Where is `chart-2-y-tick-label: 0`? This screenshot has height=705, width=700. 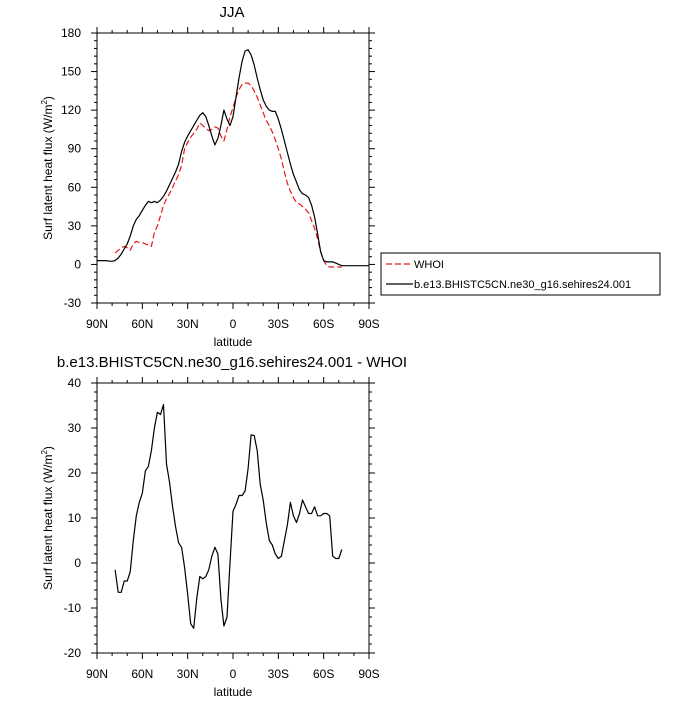
chart-2-y-tick-label: 0 is located at coordinates (77, 563).